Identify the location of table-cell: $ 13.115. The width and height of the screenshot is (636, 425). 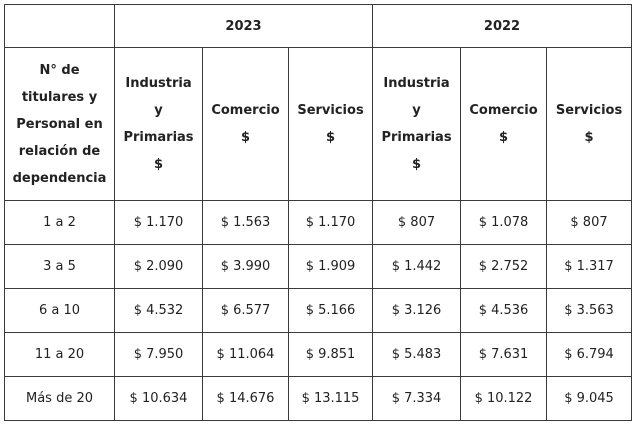
(330, 398).